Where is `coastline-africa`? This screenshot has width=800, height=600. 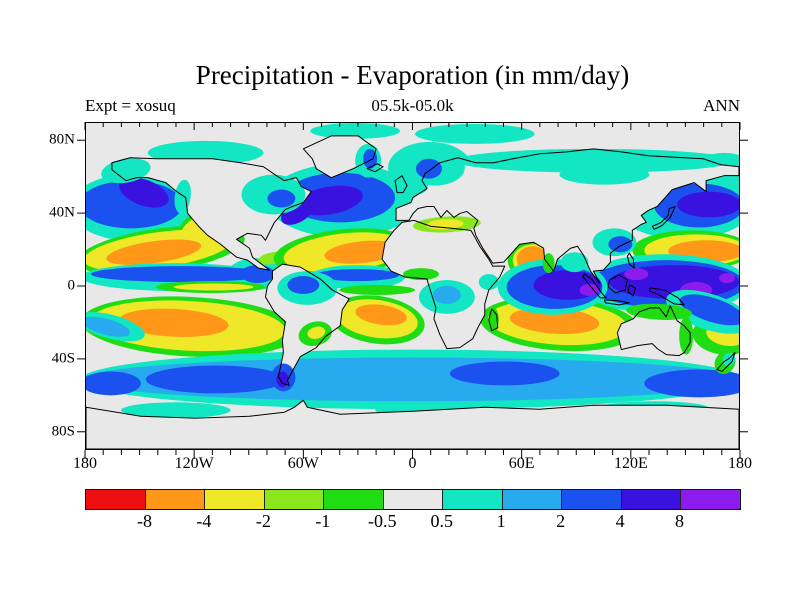
coastline-africa is located at coordinates (443, 284).